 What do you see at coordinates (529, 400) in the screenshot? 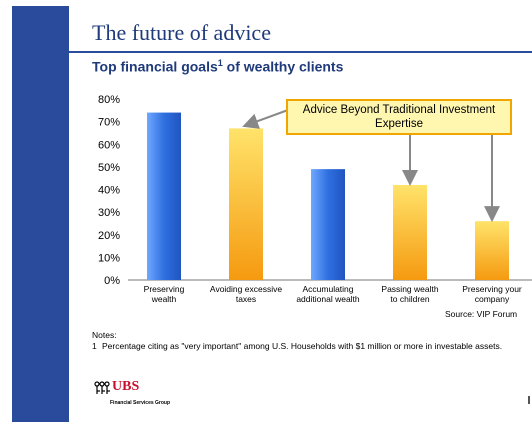
I see `page-edge-mark` at bounding box center [529, 400].